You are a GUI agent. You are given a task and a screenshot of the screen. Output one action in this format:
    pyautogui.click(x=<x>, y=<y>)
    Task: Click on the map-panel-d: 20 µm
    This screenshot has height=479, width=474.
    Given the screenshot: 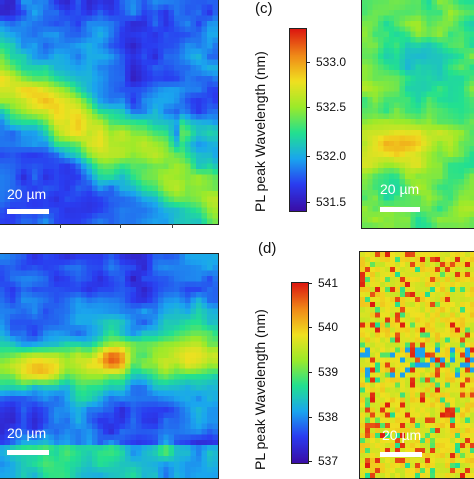 What is the action you would take?
    pyautogui.click(x=416, y=365)
    